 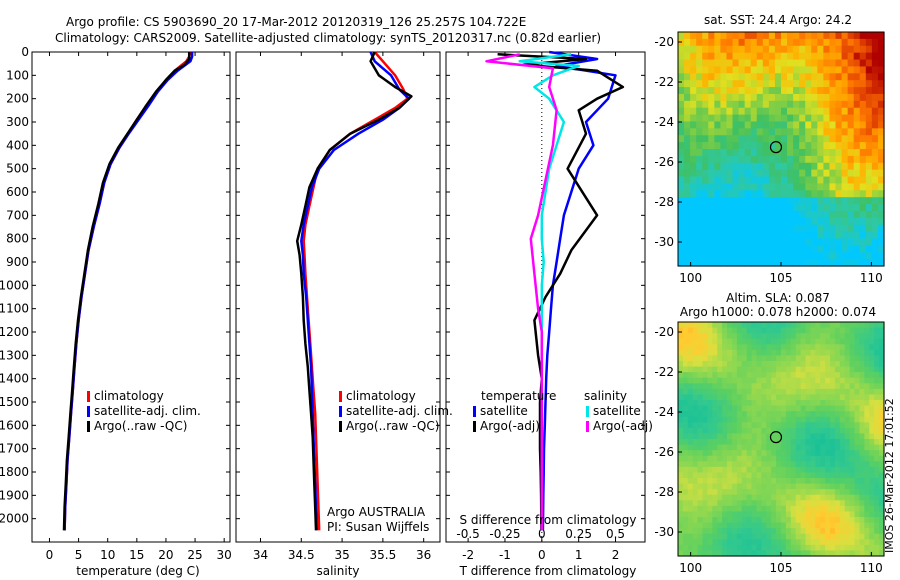 I want to click on argo-location-marker, so click(x=776, y=147).